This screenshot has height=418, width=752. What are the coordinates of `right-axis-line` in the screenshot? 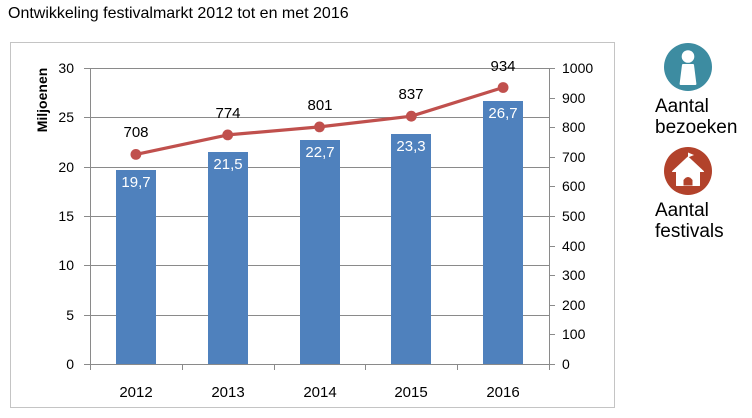 It's located at (549, 216).